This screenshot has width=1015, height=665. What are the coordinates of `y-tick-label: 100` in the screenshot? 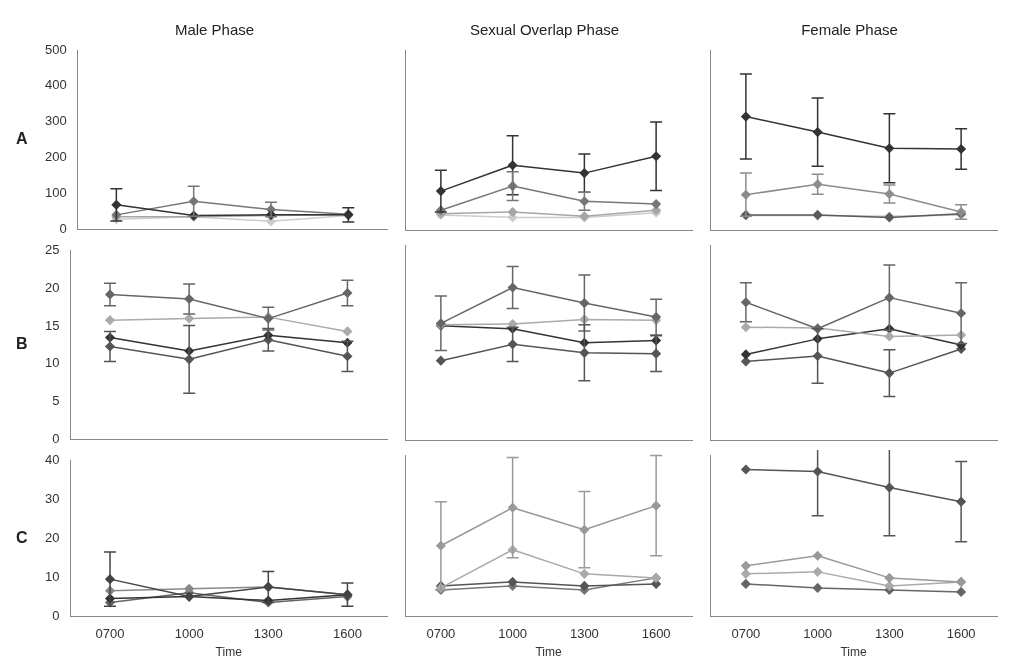 It's located at (55, 192).